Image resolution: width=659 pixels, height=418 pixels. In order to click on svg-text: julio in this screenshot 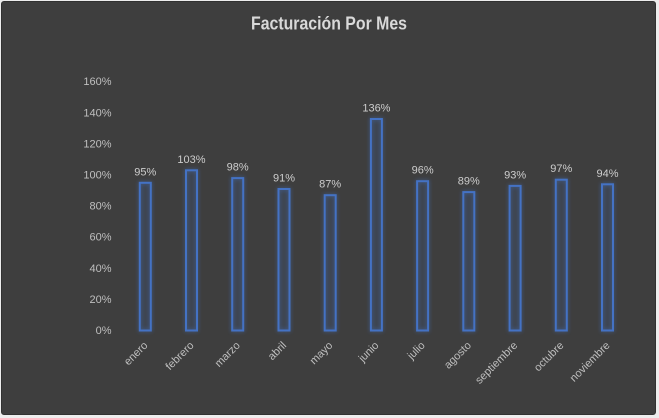, I will do `click(416, 351)`.